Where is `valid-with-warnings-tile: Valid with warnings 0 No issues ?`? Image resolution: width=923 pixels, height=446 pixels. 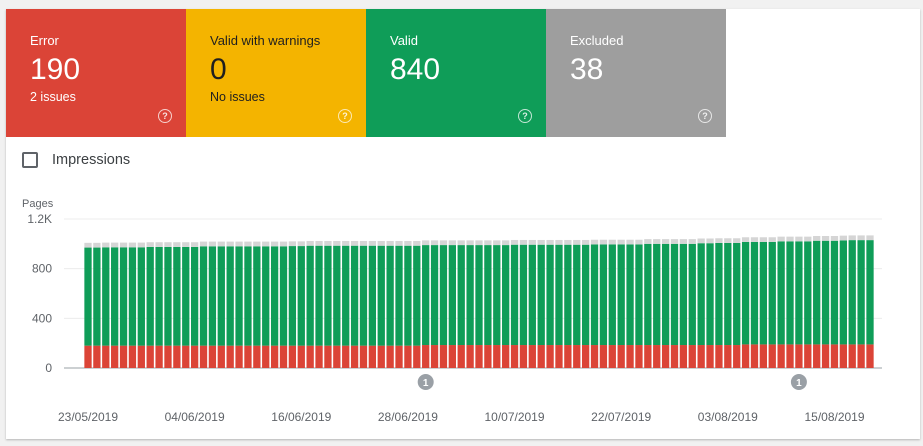 valid-with-warnings-tile: Valid with warnings 0 No issues ? is located at coordinates (276, 73).